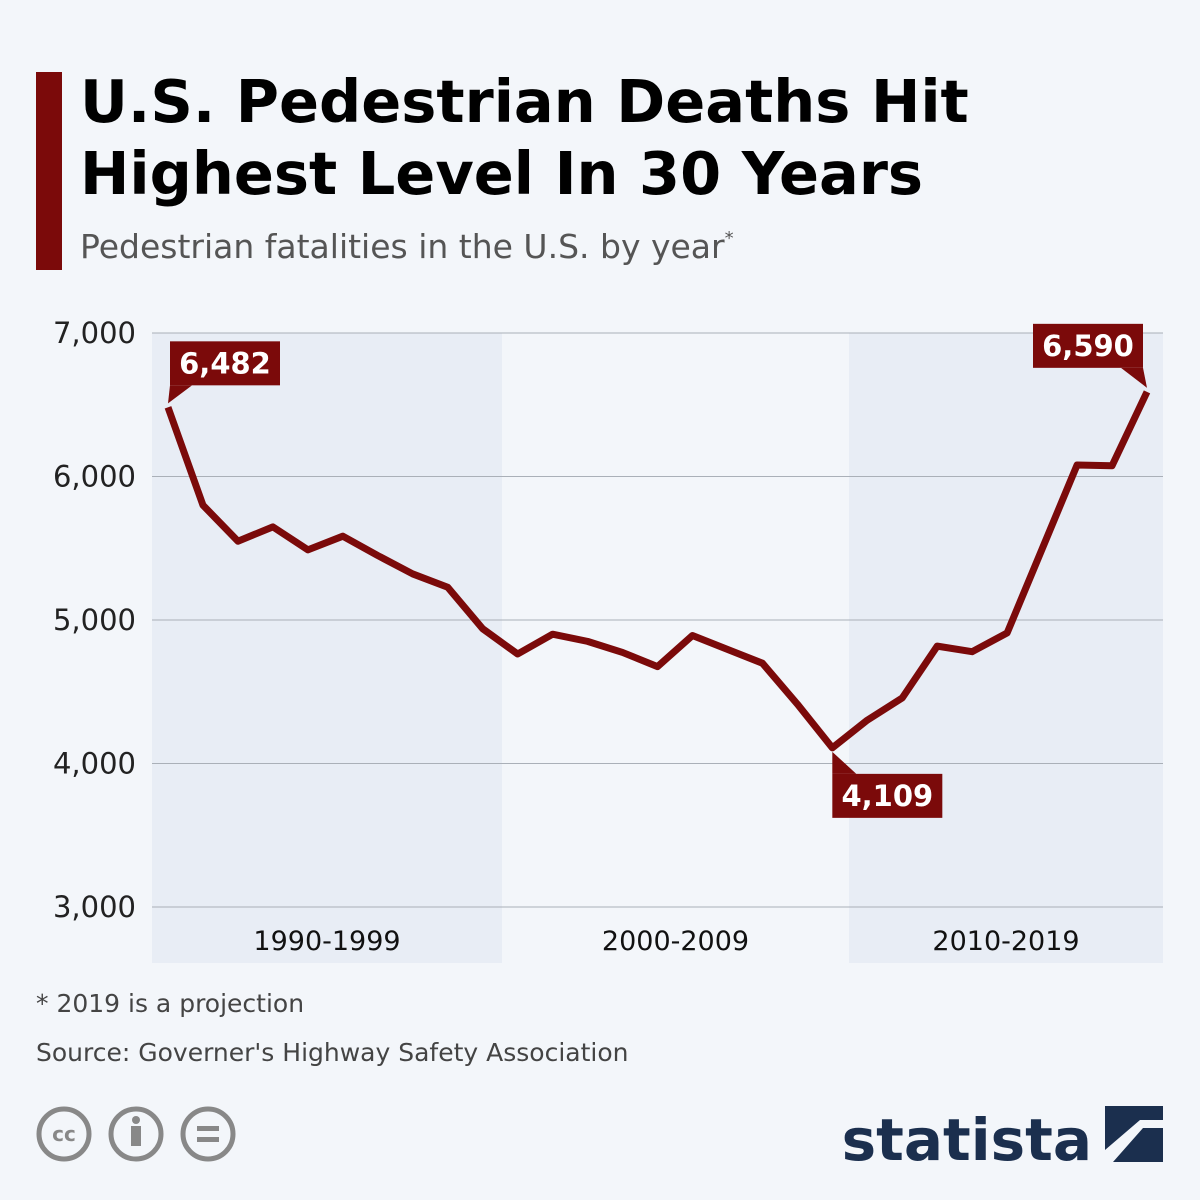  Describe the element at coordinates (967, 1140) in the screenshot. I see `brand: statista` at that location.